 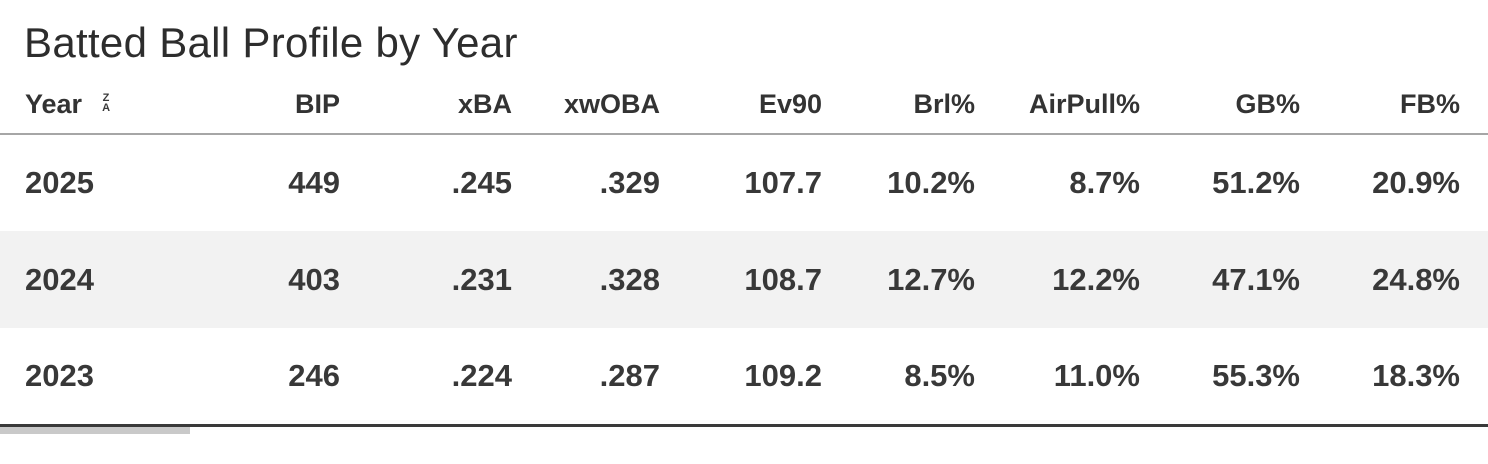 I want to click on cell-bip: 246, so click(x=314, y=375).